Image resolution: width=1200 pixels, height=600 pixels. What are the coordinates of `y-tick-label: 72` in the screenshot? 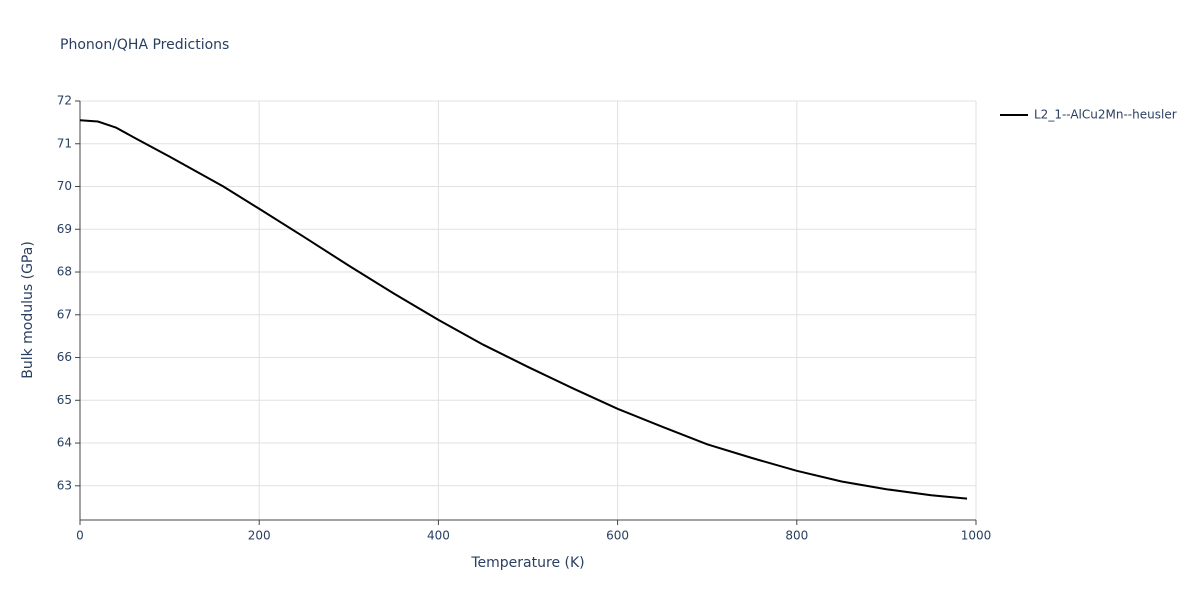 It's located at (64, 101).